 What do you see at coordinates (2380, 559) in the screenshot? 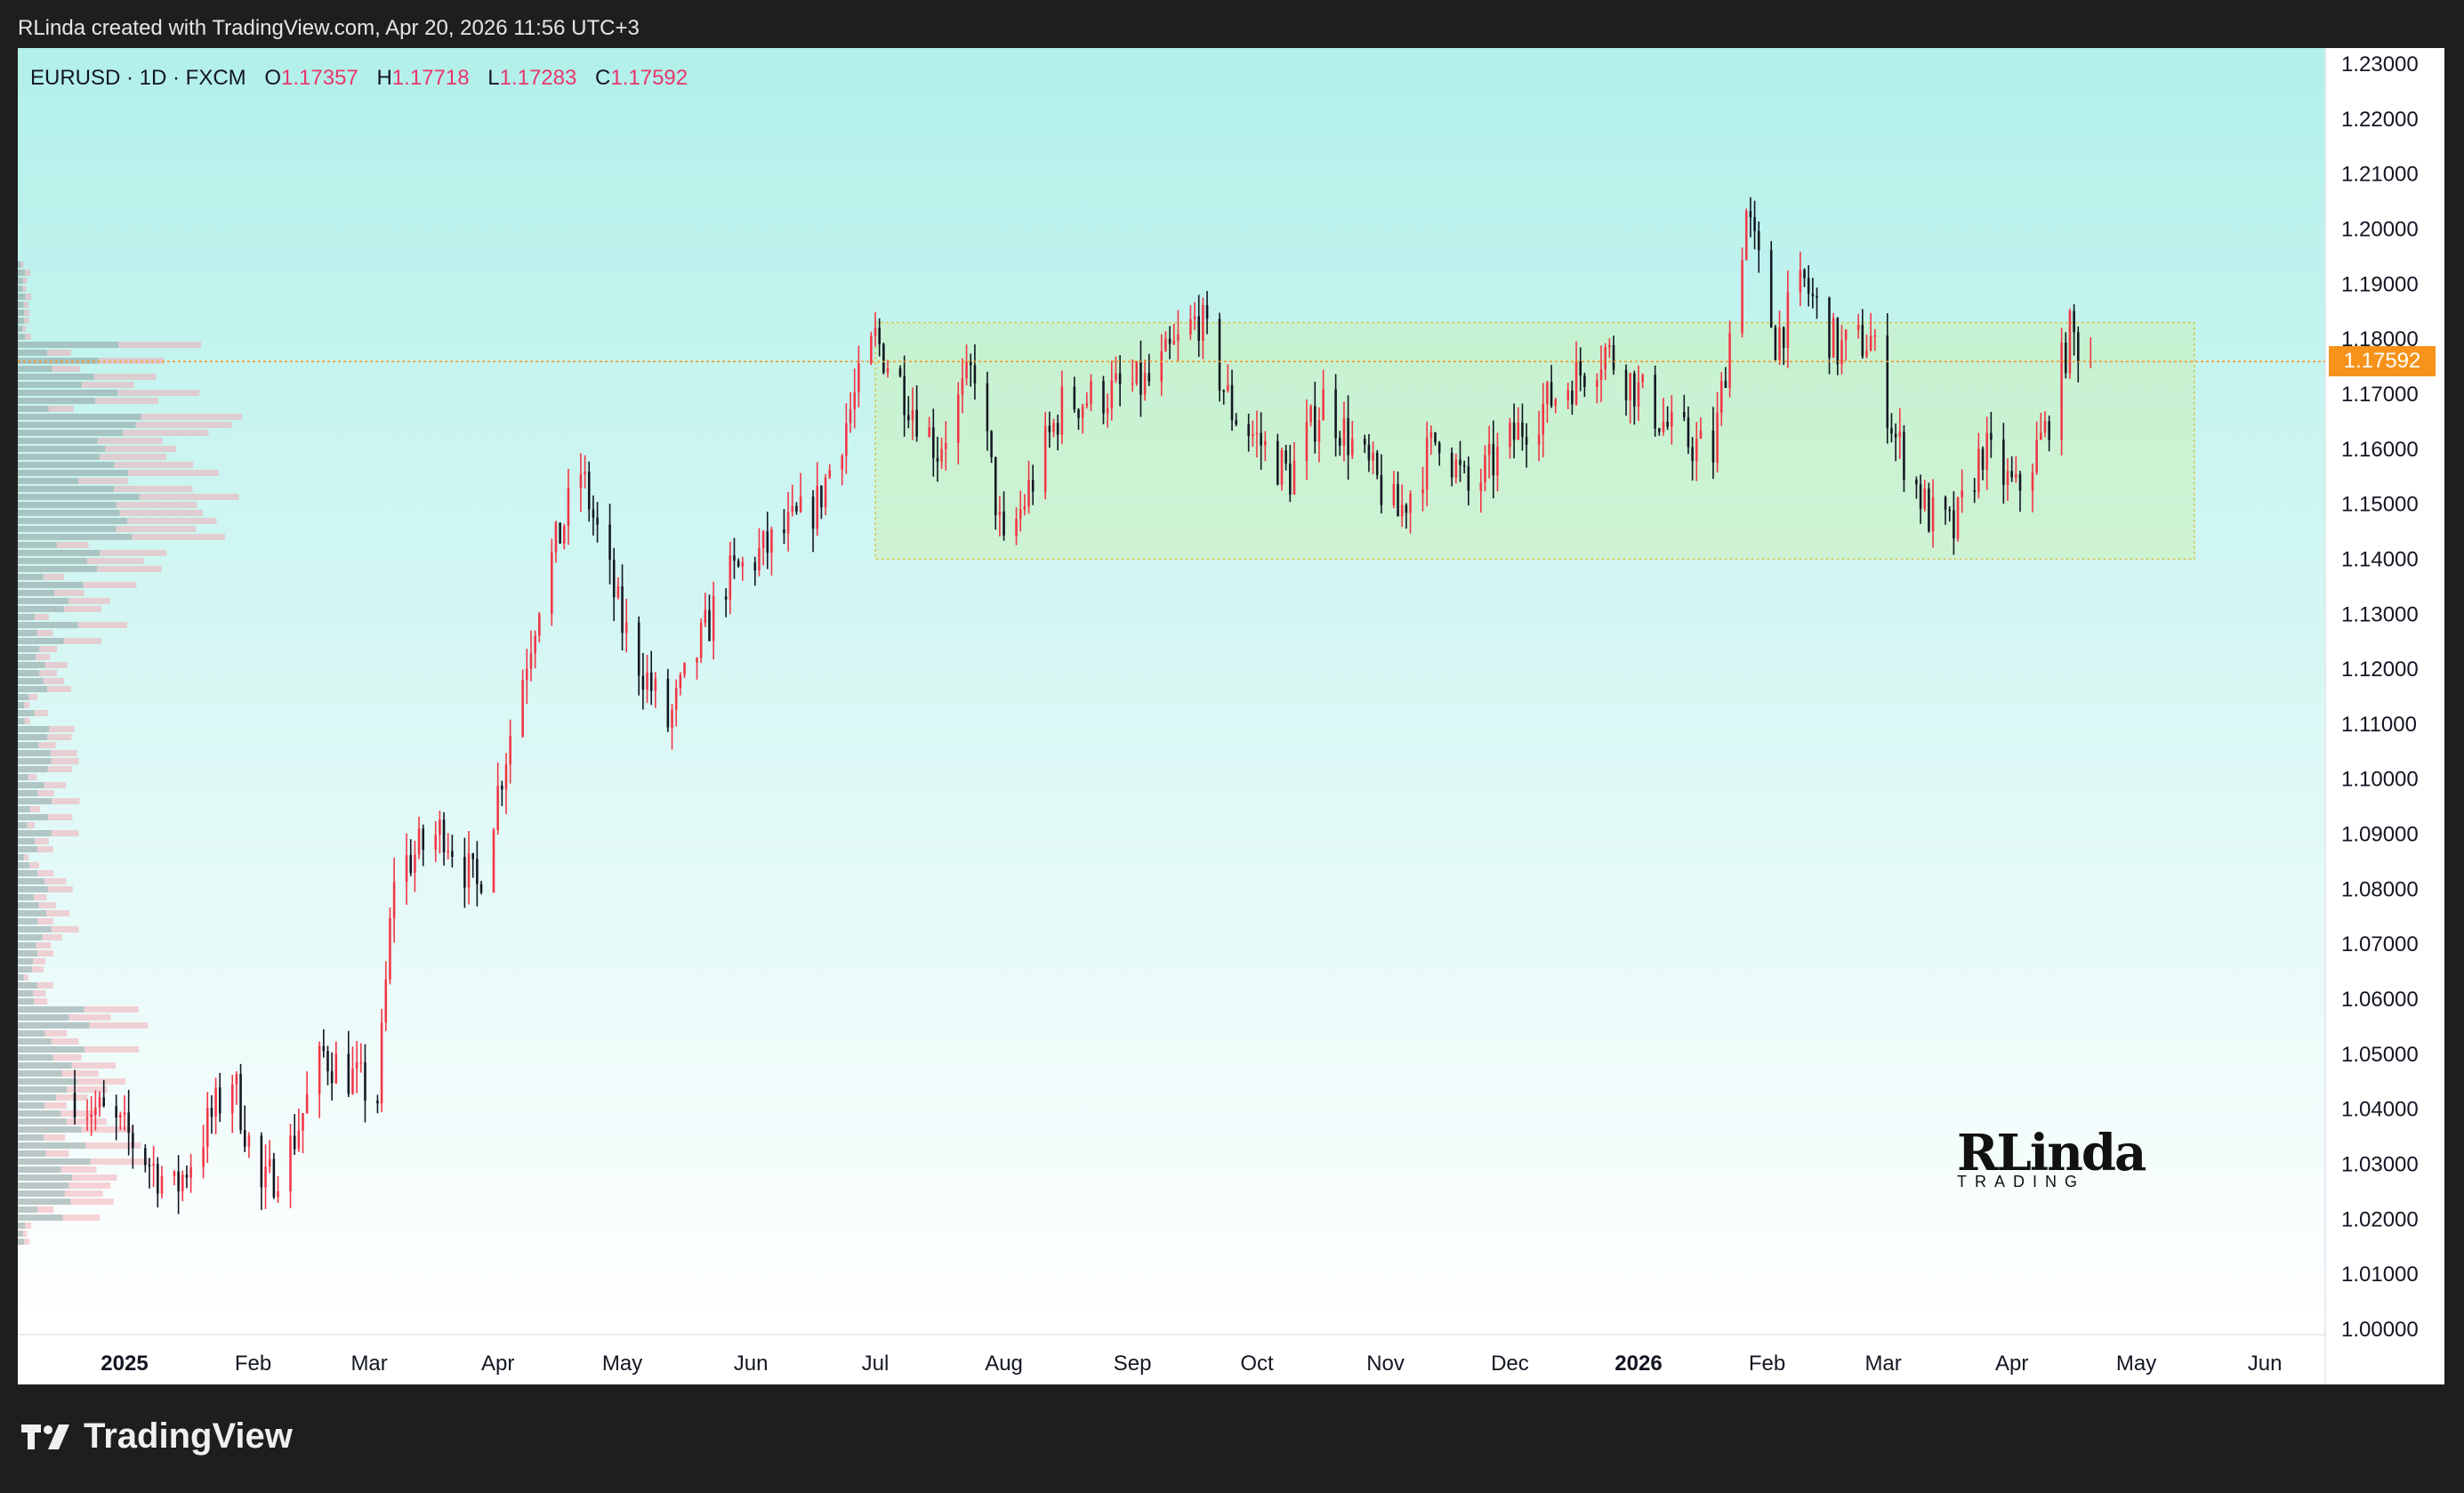
I see `y-tick-label: 1.14000` at bounding box center [2380, 559].